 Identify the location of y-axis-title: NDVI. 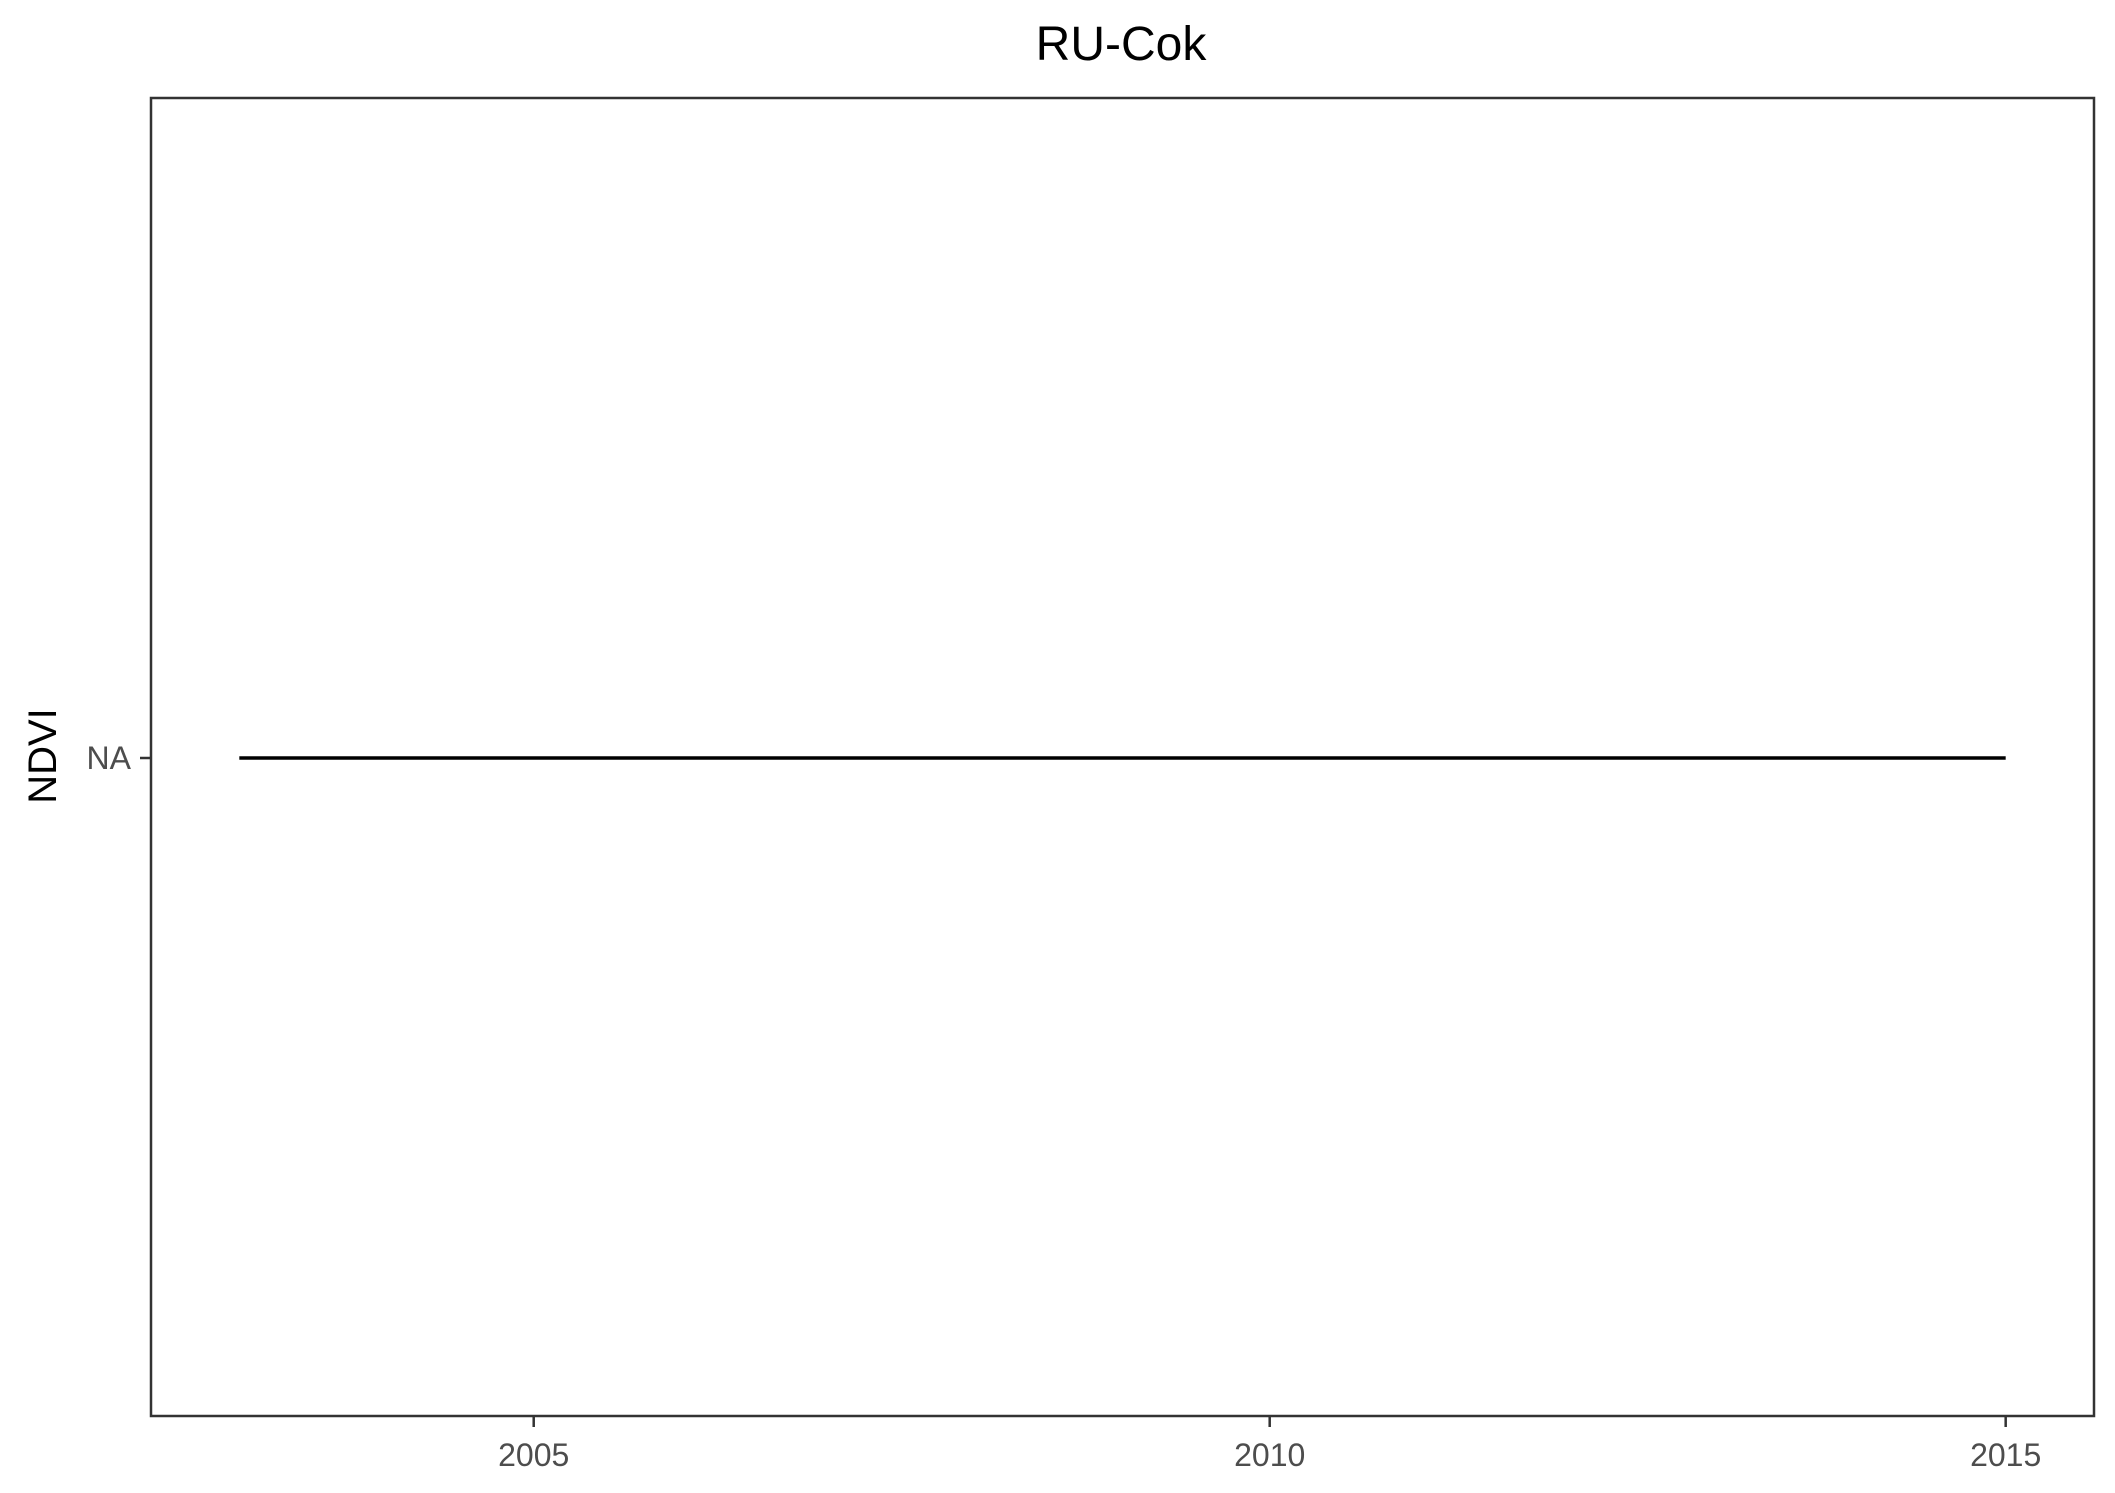
(43, 756).